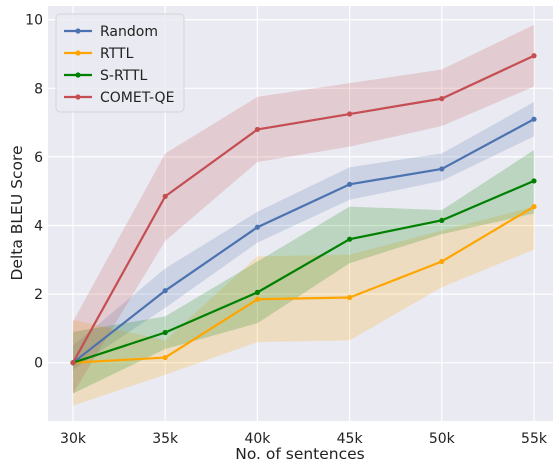 This screenshot has height=464, width=555. What do you see at coordinates (38, 158) in the screenshot?
I see `y-tick-label: 6` at bounding box center [38, 158].